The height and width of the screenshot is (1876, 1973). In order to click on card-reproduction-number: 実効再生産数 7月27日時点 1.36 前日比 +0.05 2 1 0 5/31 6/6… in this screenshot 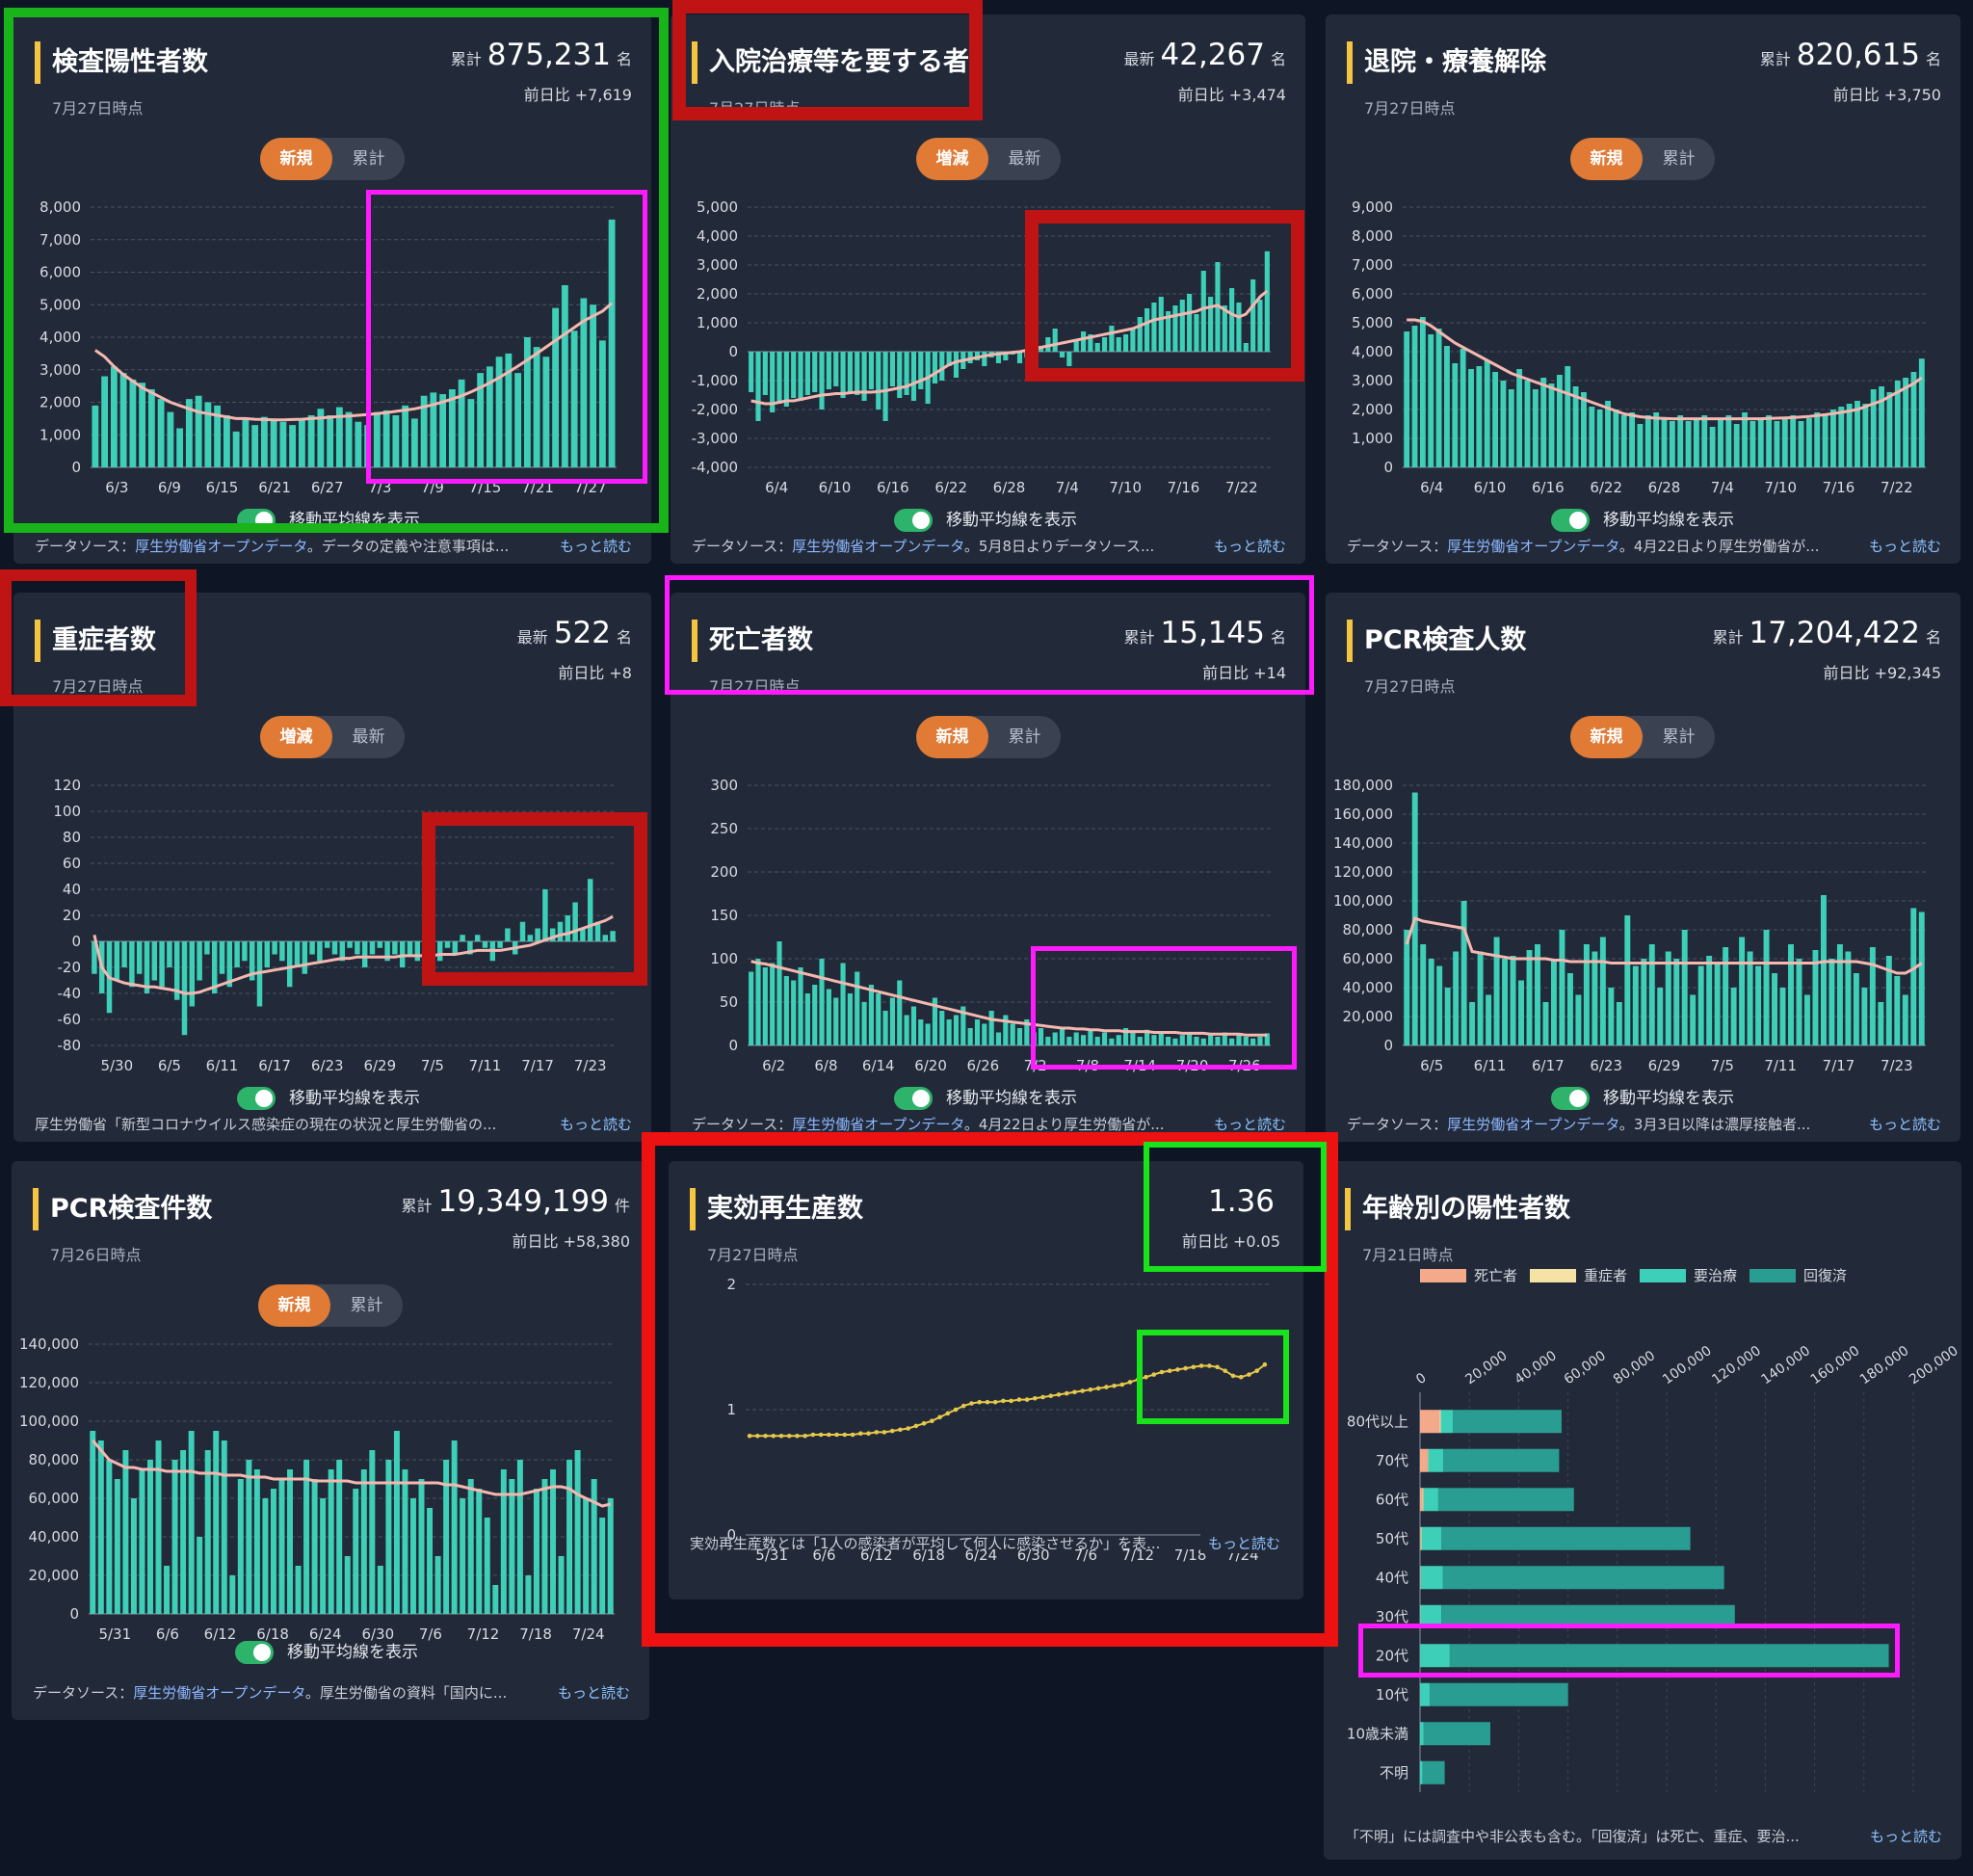, I will do `click(986, 1380)`.